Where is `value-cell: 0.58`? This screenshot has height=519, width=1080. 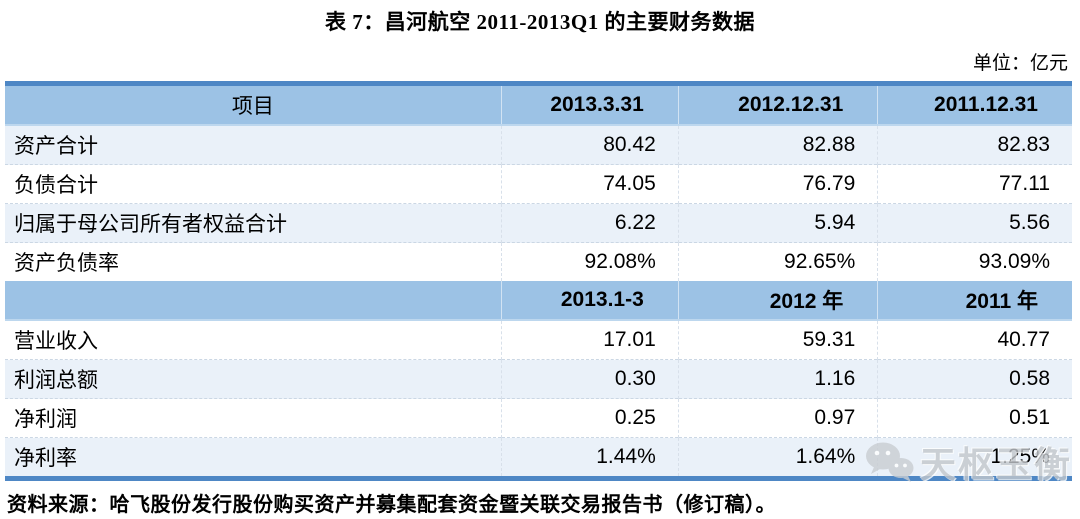 value-cell: 0.58 is located at coordinates (974, 379).